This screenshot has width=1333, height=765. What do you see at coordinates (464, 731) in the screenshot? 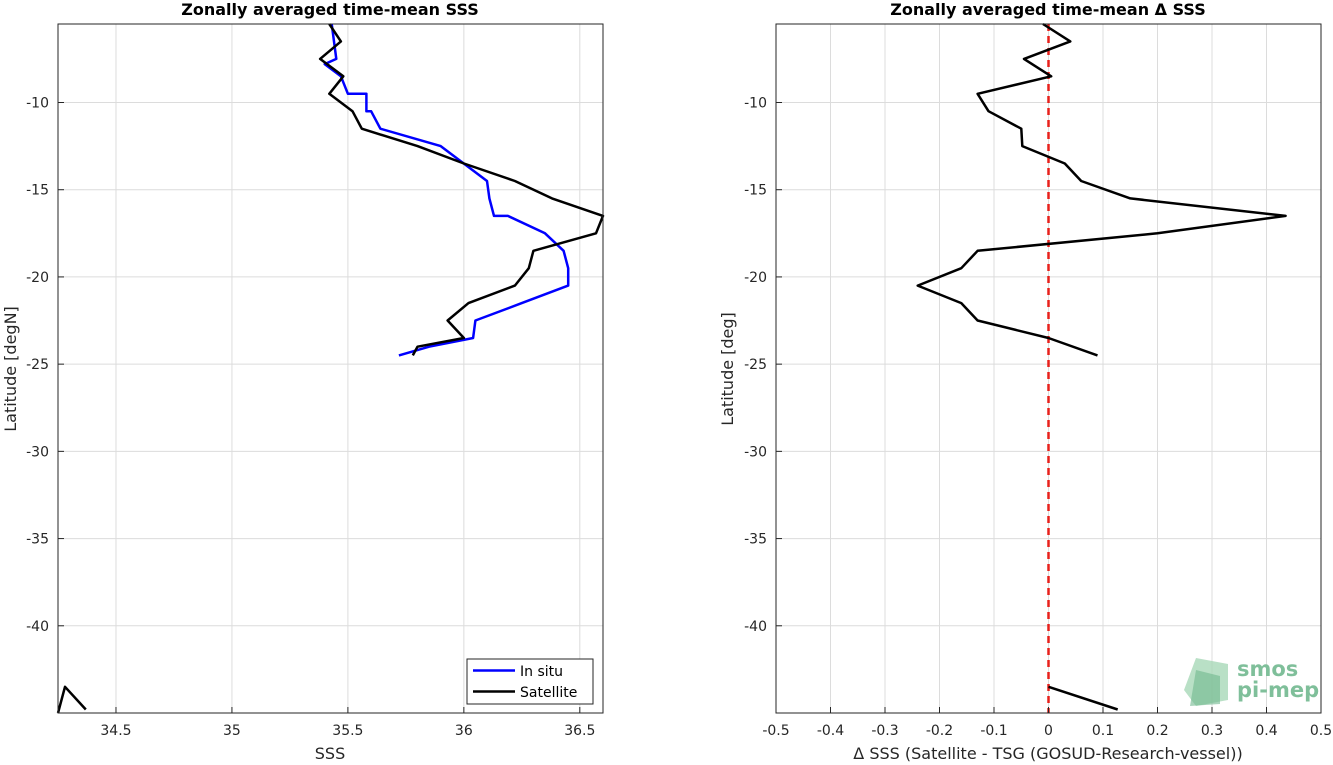
I see `x-tick-label: 36` at bounding box center [464, 731].